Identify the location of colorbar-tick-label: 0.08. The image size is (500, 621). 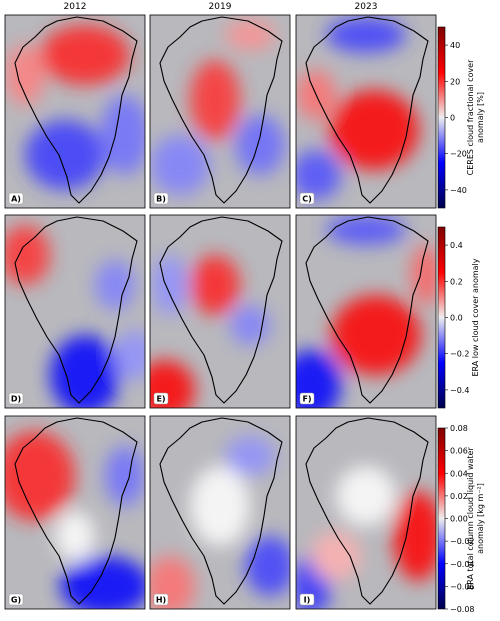
(459, 428).